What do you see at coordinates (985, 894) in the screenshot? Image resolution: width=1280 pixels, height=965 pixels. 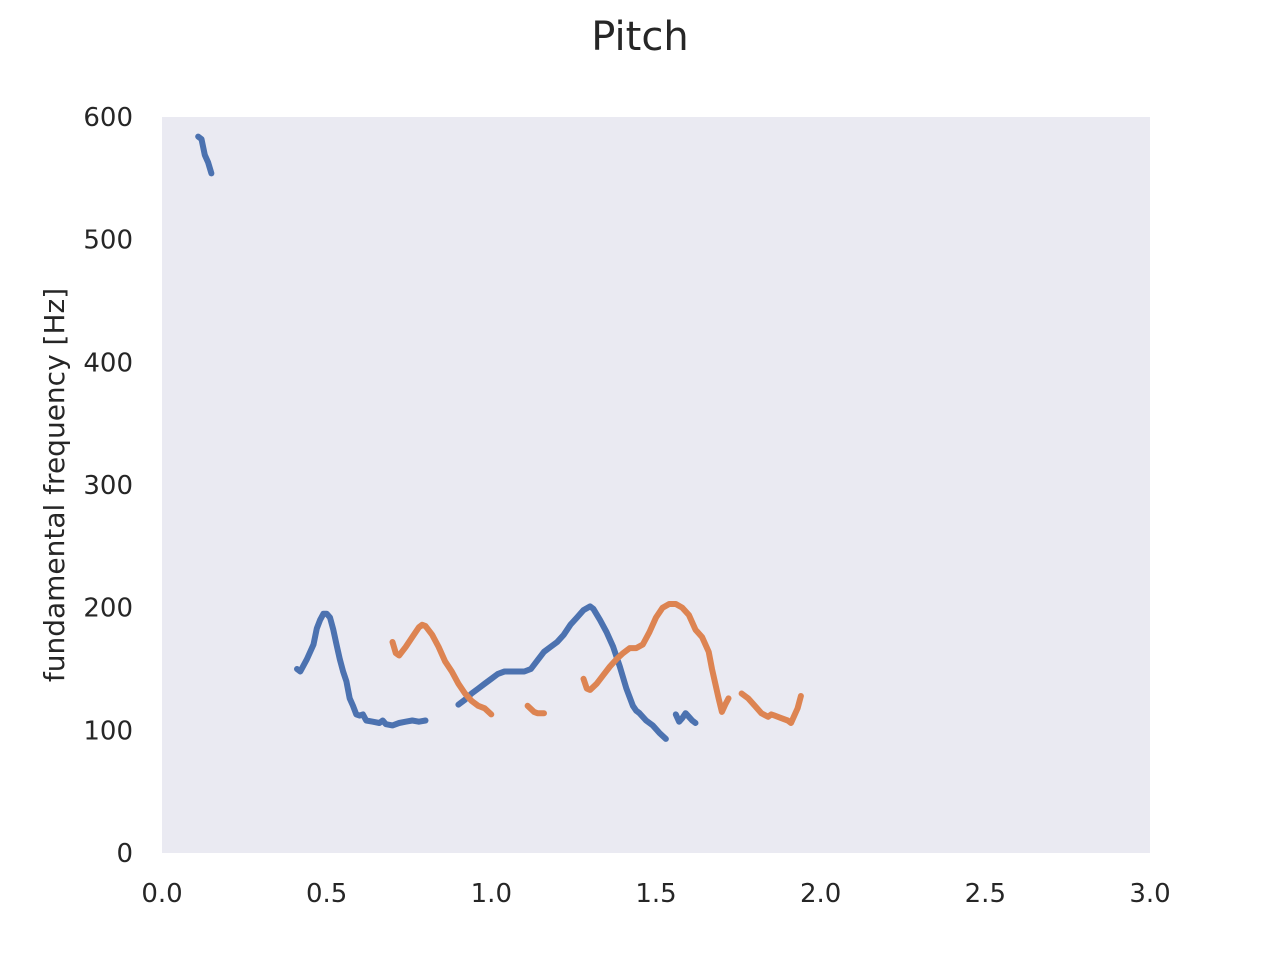 I see `x-tick-label: 2.5` at bounding box center [985, 894].